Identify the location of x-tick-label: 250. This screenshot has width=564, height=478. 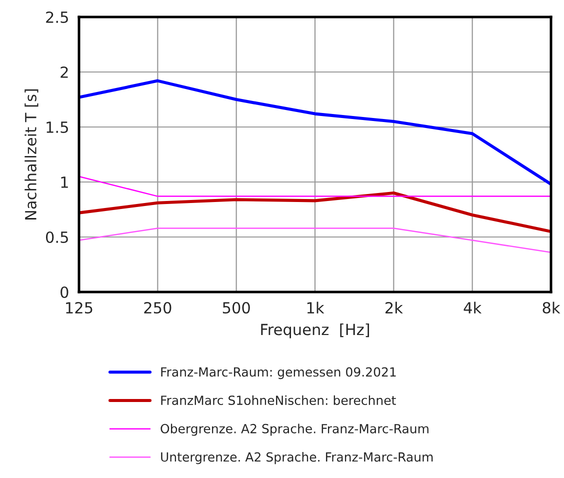
(158, 308).